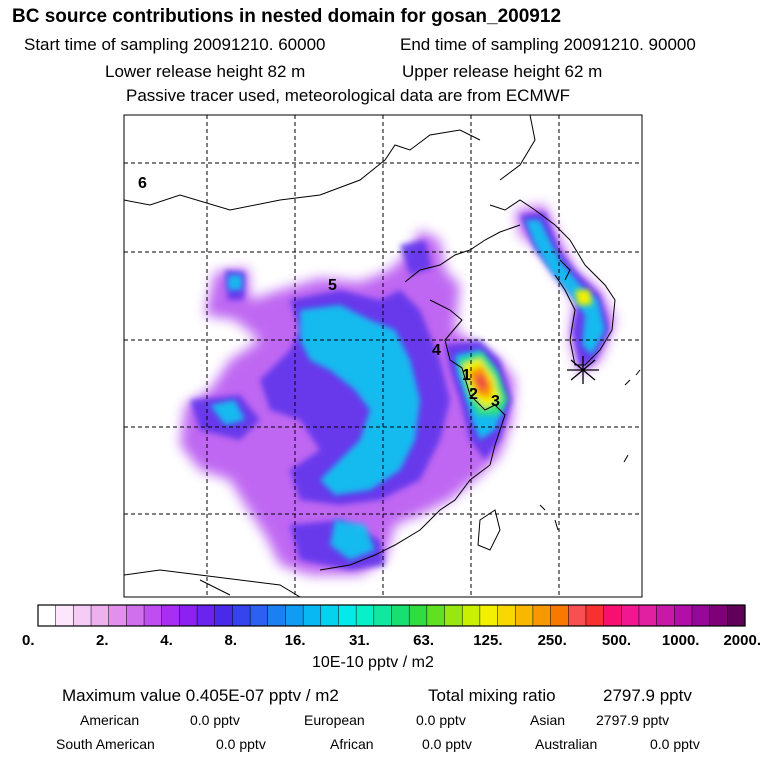  What do you see at coordinates (352, 744) in the screenshot?
I see `contribution-label-african: African` at bounding box center [352, 744].